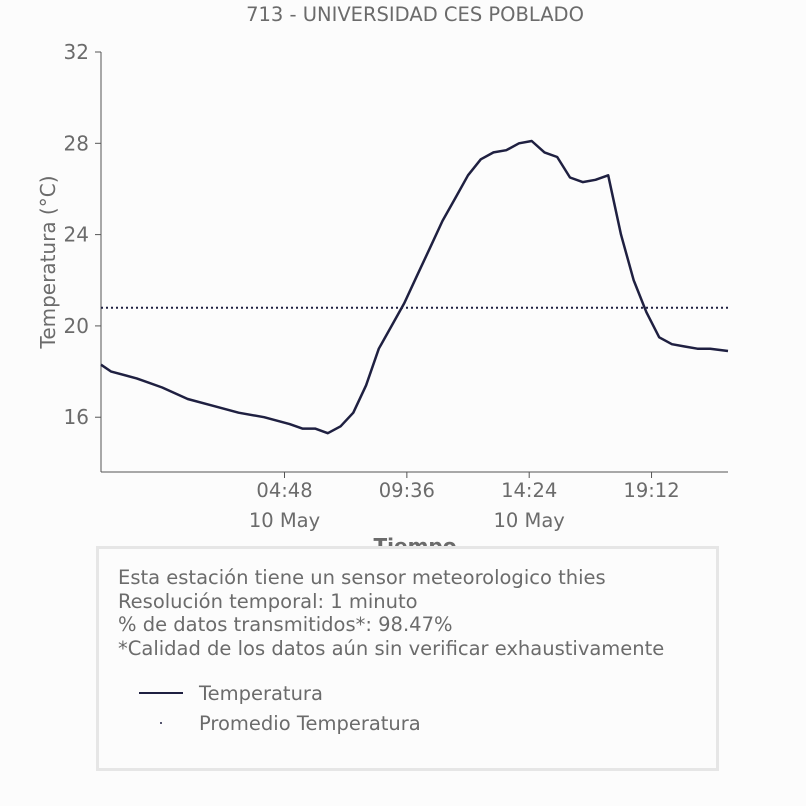 This screenshot has height=806, width=806. What do you see at coordinates (268, 601) in the screenshot?
I see `info-line-resolution: Resolución temporal: 1 minuto` at bounding box center [268, 601].